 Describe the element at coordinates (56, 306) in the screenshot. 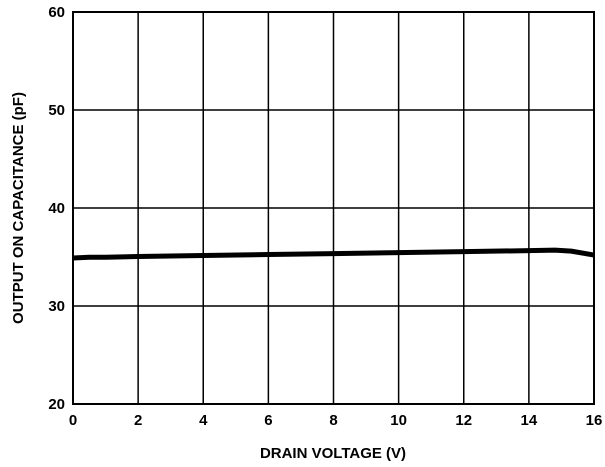

I see `y-tick-label: 30` at that location.